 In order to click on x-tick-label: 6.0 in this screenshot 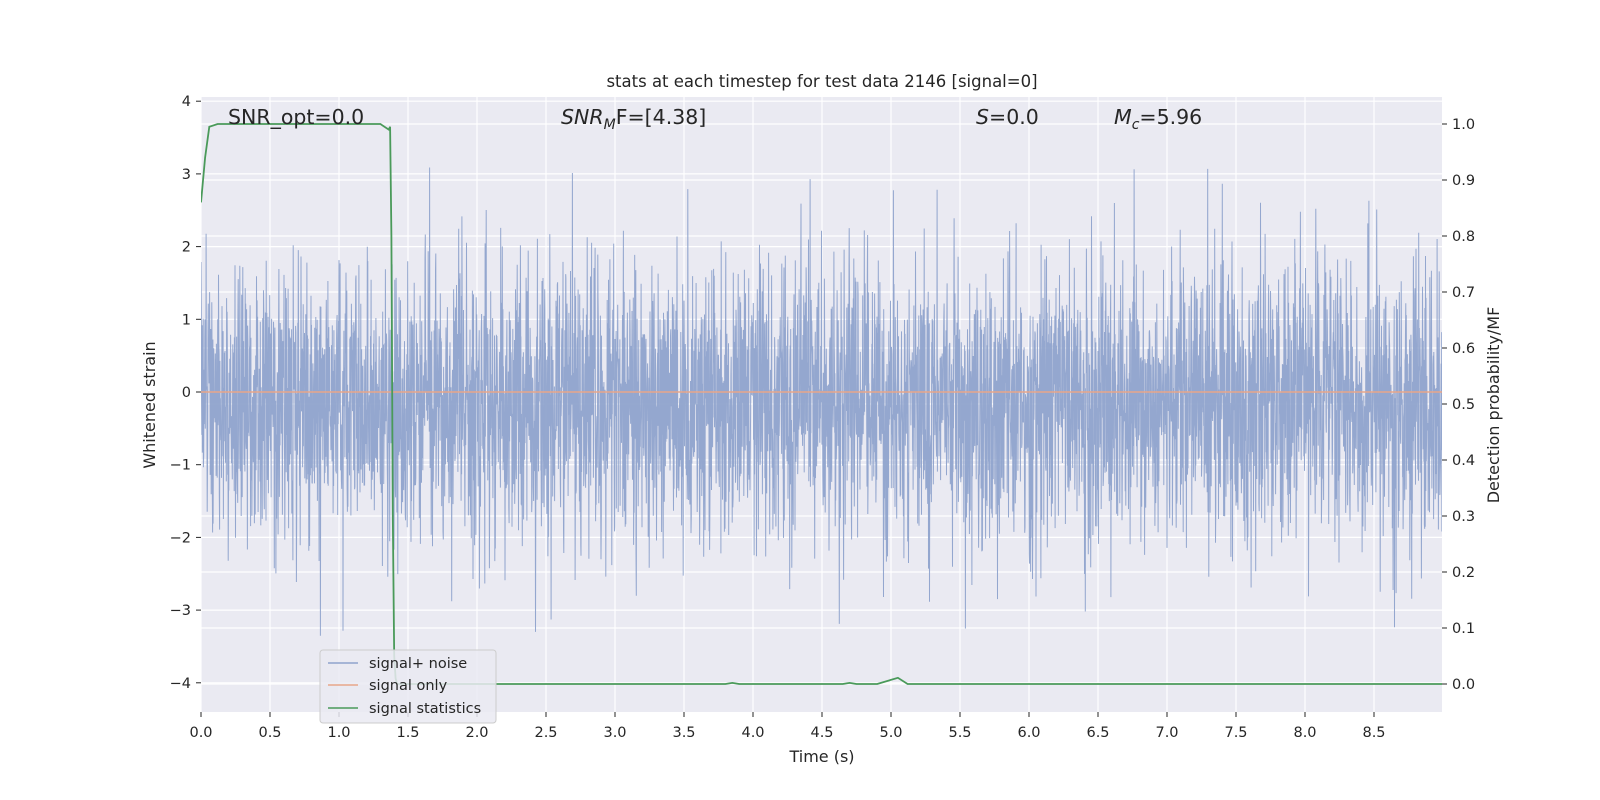, I will do `click(1028, 733)`.